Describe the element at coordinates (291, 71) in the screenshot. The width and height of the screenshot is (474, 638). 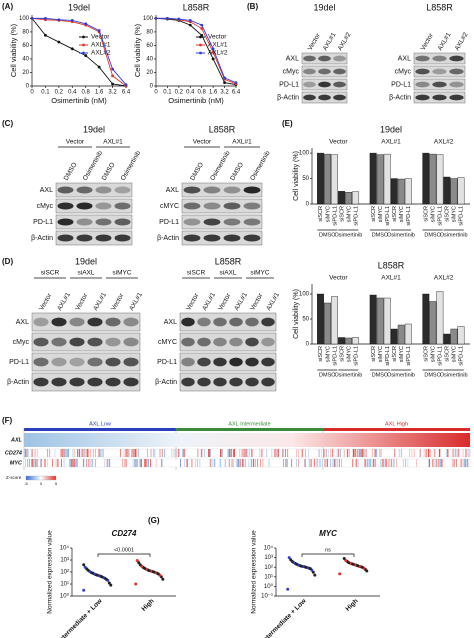
I see `row-label: cMyc` at that location.